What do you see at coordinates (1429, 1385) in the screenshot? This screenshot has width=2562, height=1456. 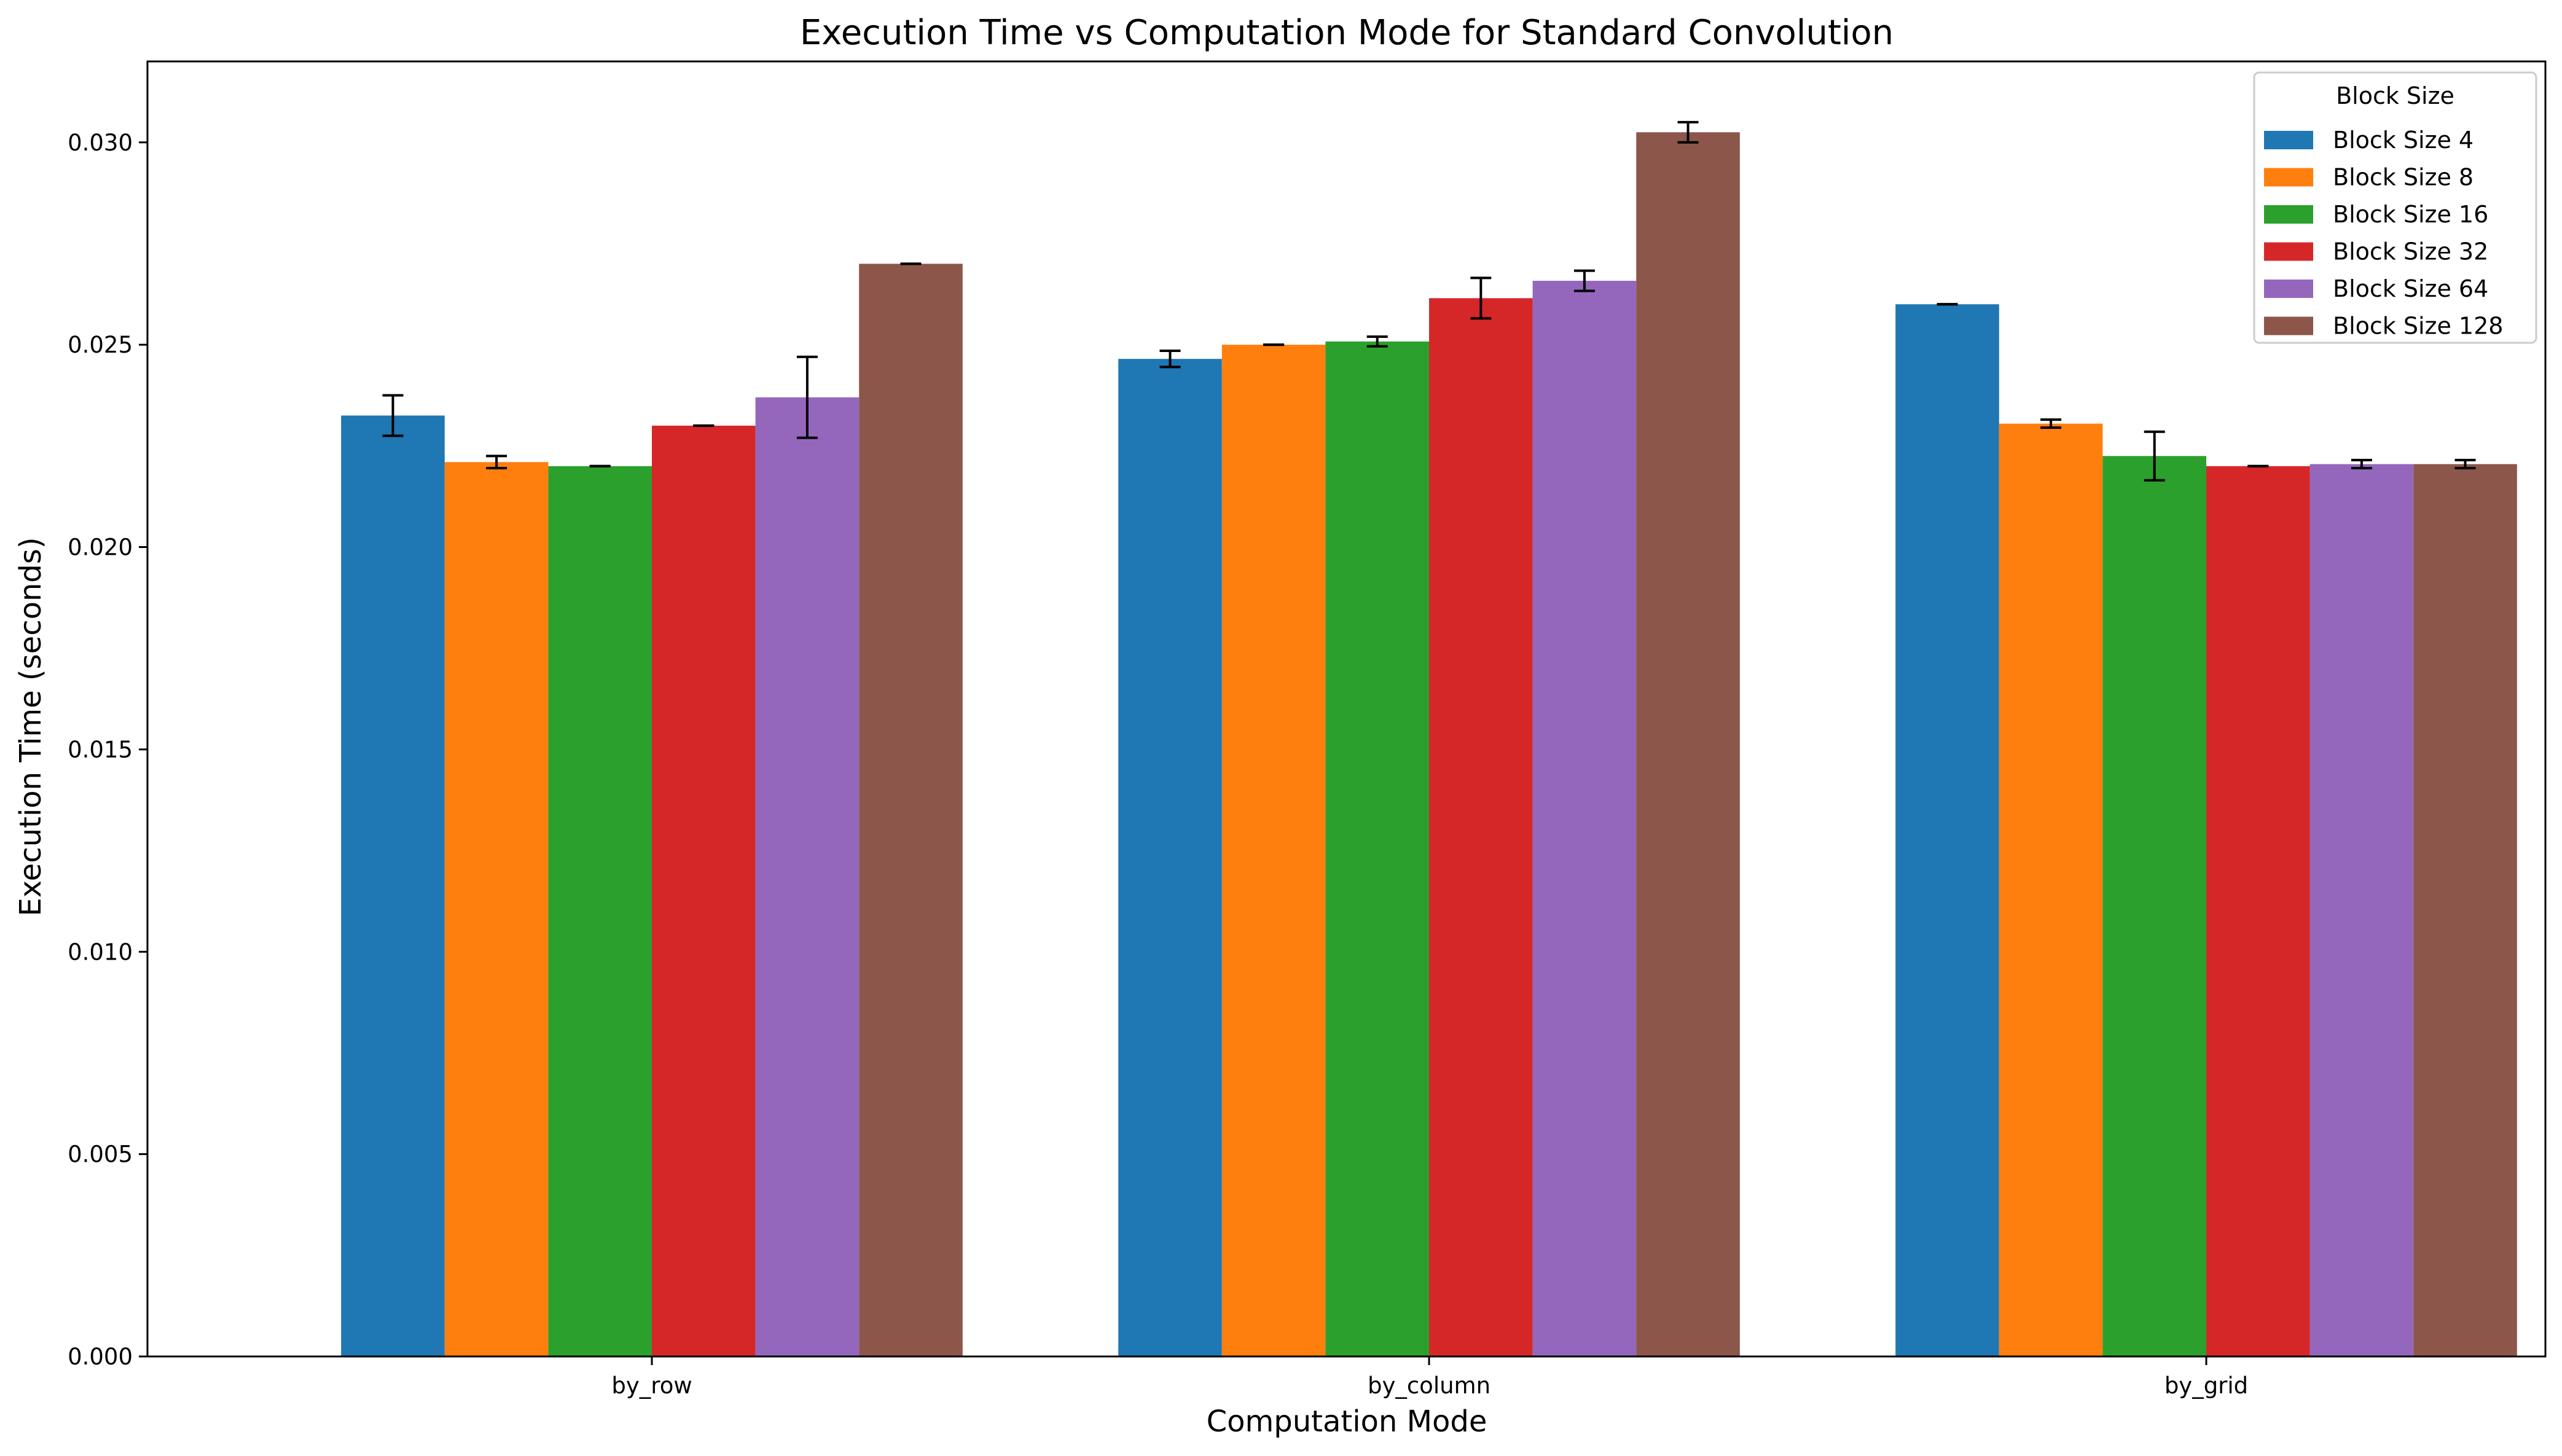 I see `x-tick-label: by_column` at bounding box center [1429, 1385].